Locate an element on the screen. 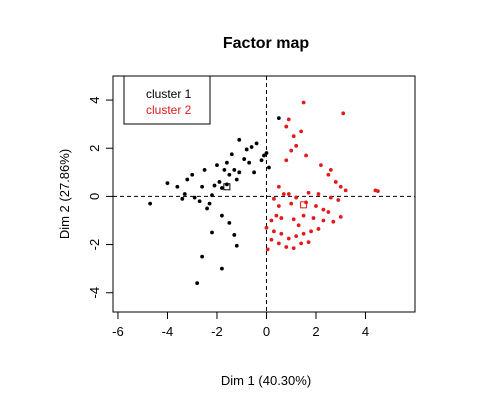 The image size is (495, 407). y-axis: -4 -2 0 2 4 is located at coordinates (100, 197).